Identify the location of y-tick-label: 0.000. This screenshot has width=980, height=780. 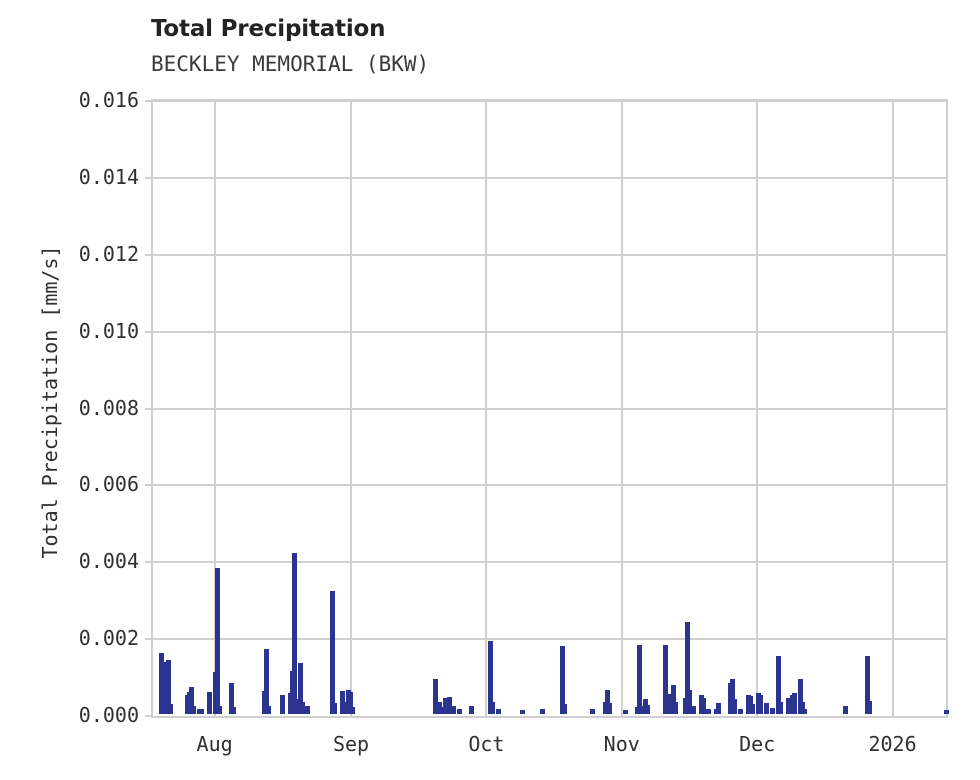
(108, 715).